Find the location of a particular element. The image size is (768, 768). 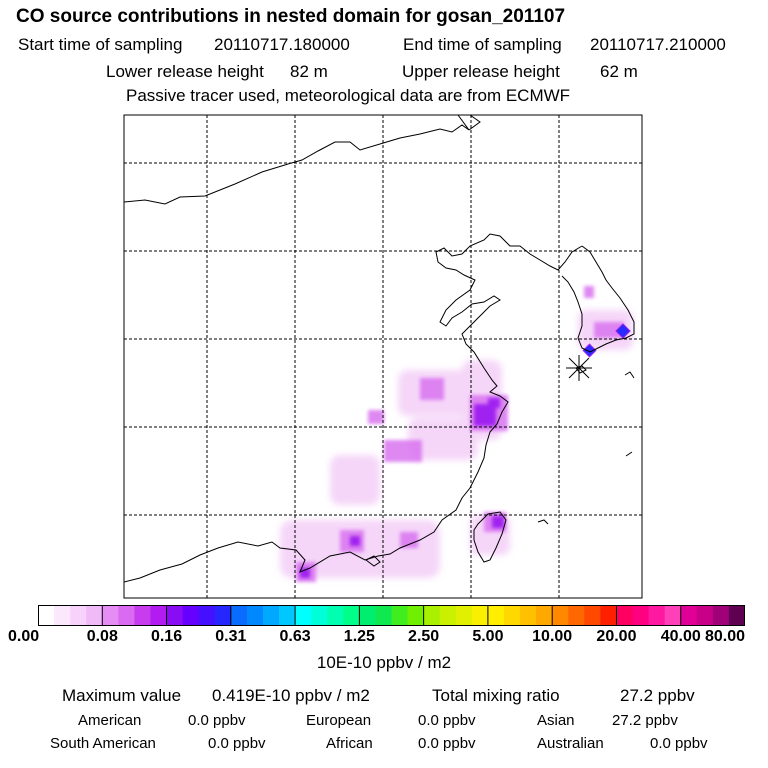

colorbar-tick-label: 0.00 is located at coordinates (24, 636).